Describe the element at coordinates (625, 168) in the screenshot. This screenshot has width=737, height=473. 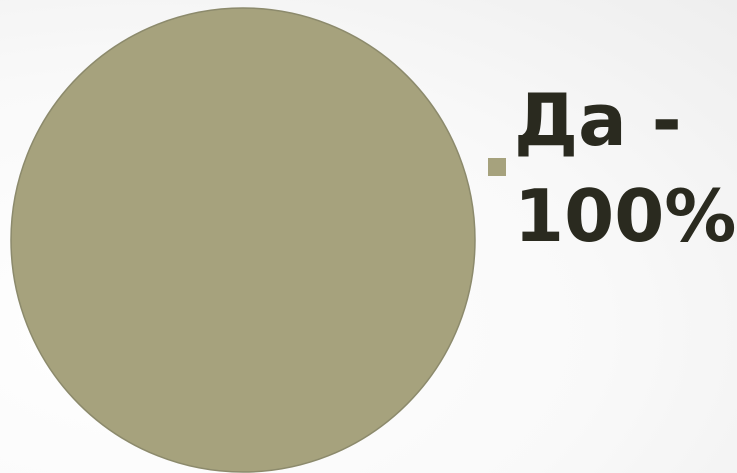
I see `legend-label: Да - 100%` at that location.